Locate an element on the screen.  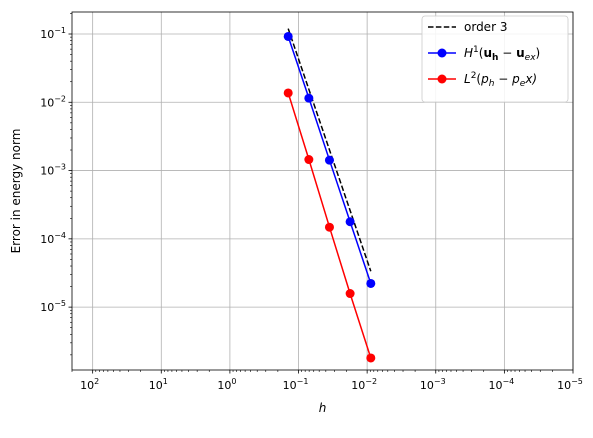
y-tick-label: 10⁻³ is located at coordinates (53, 170).